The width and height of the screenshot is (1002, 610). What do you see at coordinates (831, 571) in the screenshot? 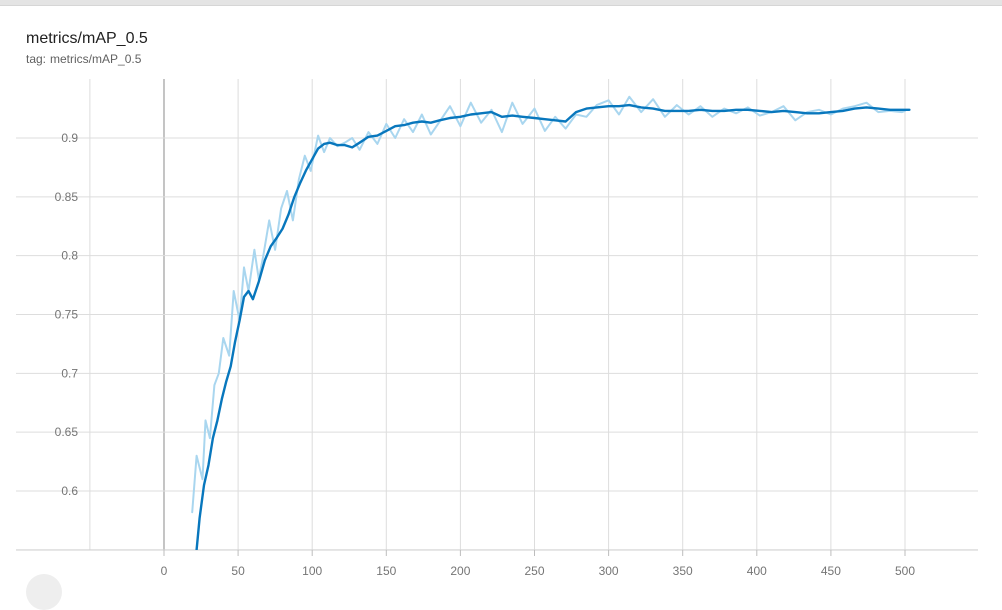
I see `x-tick-label: 450` at bounding box center [831, 571].